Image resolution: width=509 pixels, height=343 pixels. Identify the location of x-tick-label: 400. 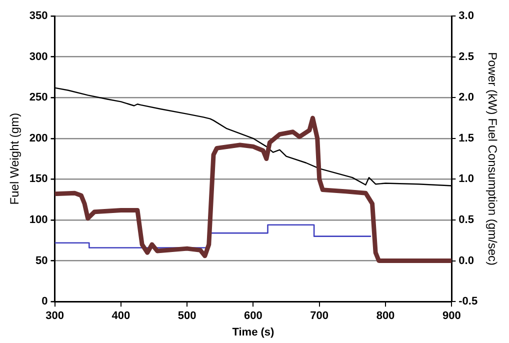
(121, 316).